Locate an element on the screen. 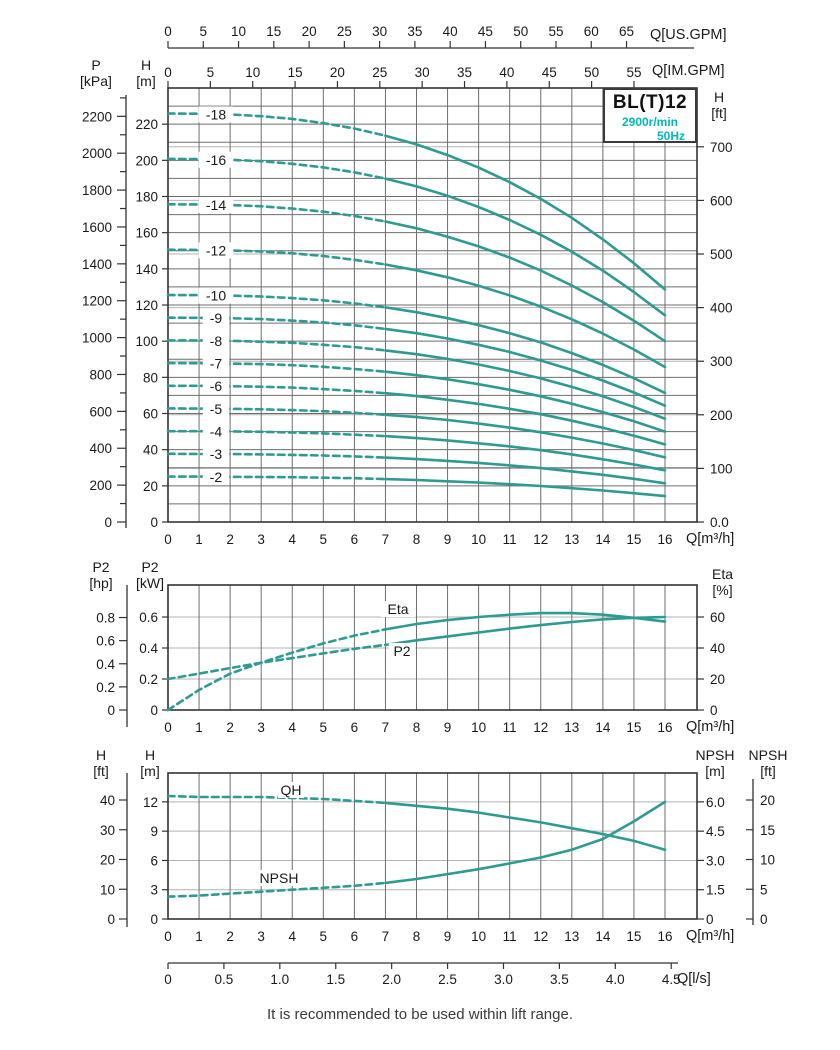 This screenshot has width=840, height=1050. svg-text: 1200 is located at coordinates (97, 301).